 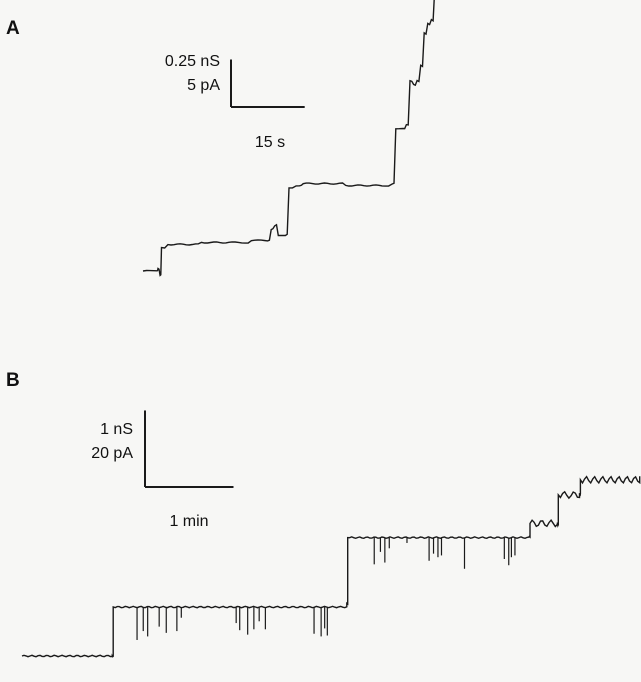 I want to click on scale-bar-a-conductance-label: 0.25 nS, so click(x=192, y=61).